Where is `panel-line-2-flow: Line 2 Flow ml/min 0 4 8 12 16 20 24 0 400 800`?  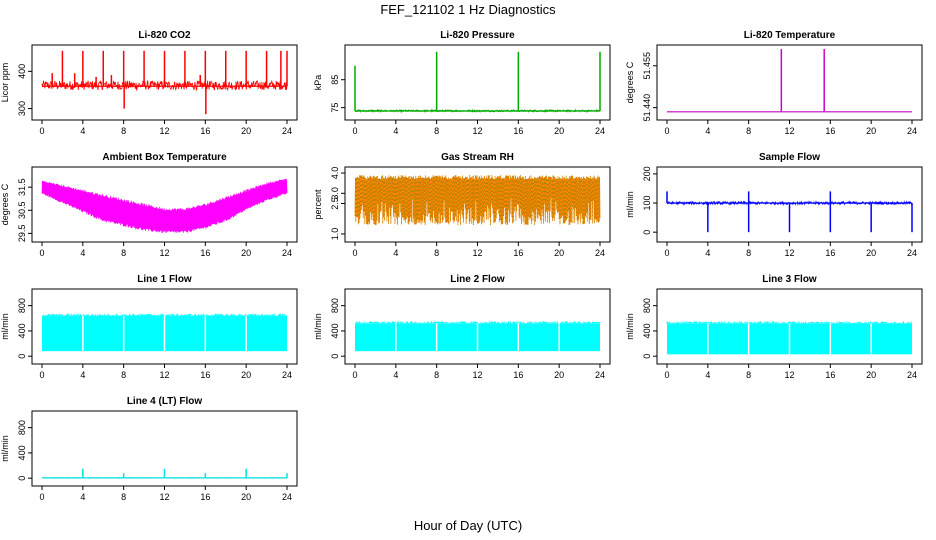
panel-line-2-flow: Line 2 Flow ml/min 0 4 8 12 16 20 24 0 400 800 is located at coordinates (462, 327).